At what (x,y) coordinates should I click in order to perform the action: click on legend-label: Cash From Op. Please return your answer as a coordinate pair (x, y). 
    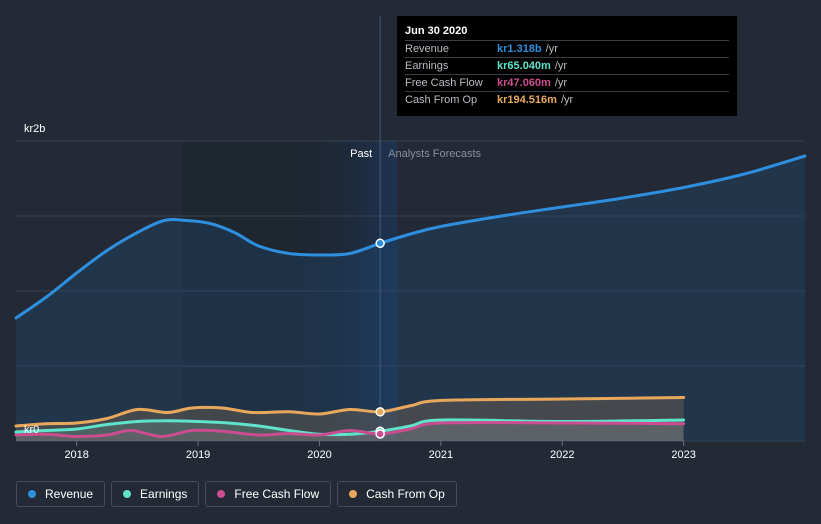
    Looking at the image, I should click on (405, 494).